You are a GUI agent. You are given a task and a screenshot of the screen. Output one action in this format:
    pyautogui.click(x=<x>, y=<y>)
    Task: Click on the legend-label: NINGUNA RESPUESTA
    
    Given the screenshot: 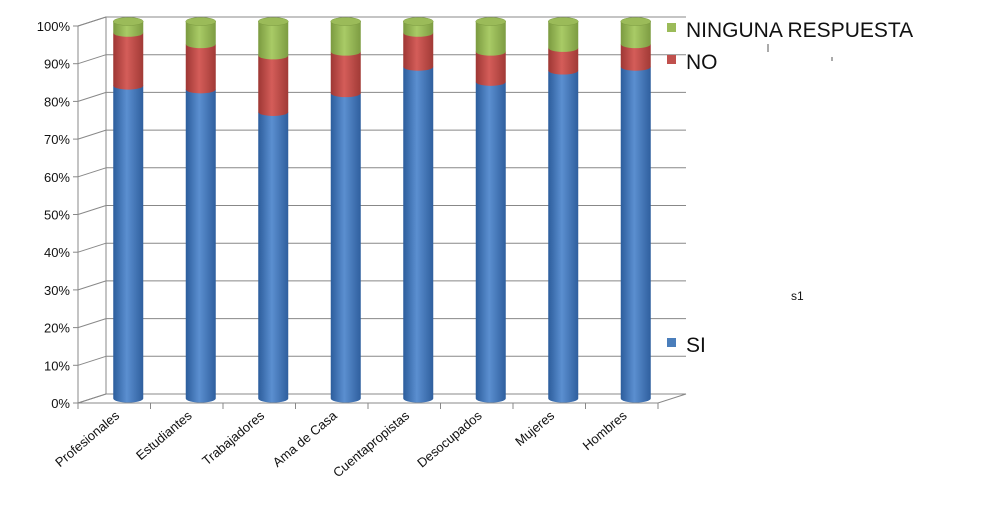 What is the action you would take?
    pyautogui.click(x=799, y=30)
    